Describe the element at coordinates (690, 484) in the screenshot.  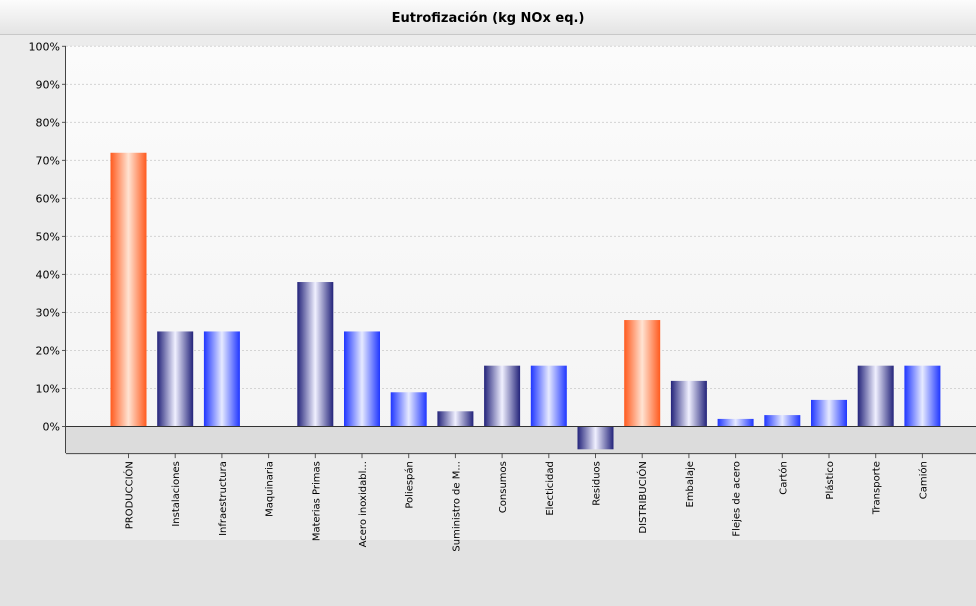
I see `x-tick-label: Embalaje` at that location.